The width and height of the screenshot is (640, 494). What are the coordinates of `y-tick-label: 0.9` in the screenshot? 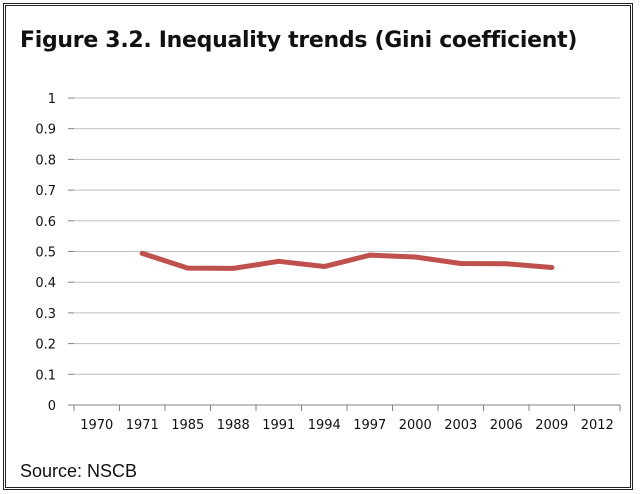 It's located at (45, 130).